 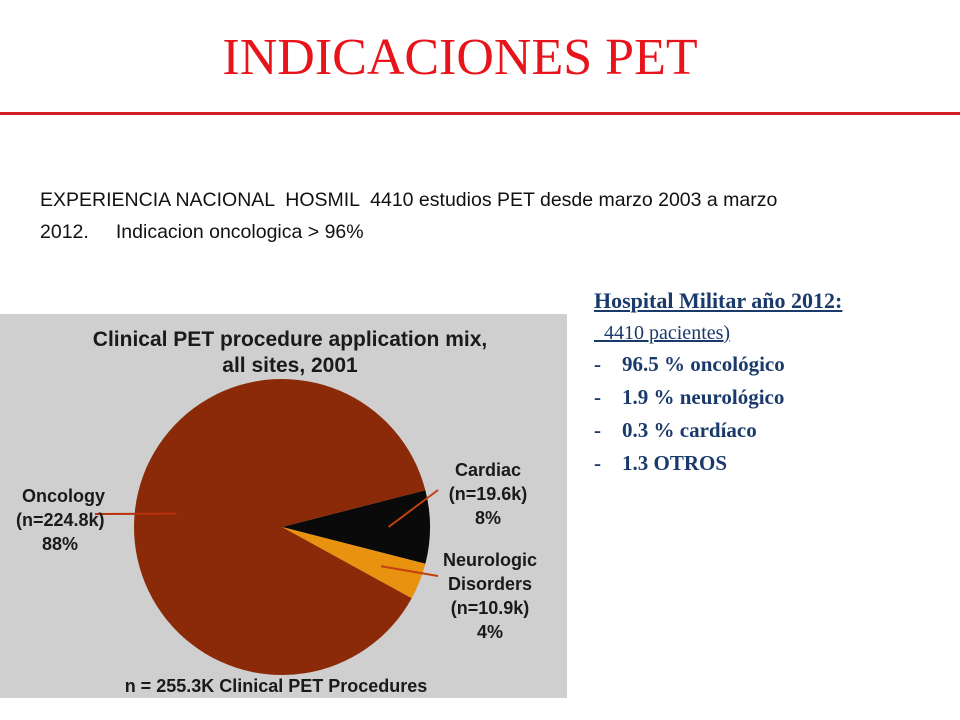 I want to click on slice-neurologic, so click(x=354, y=563).